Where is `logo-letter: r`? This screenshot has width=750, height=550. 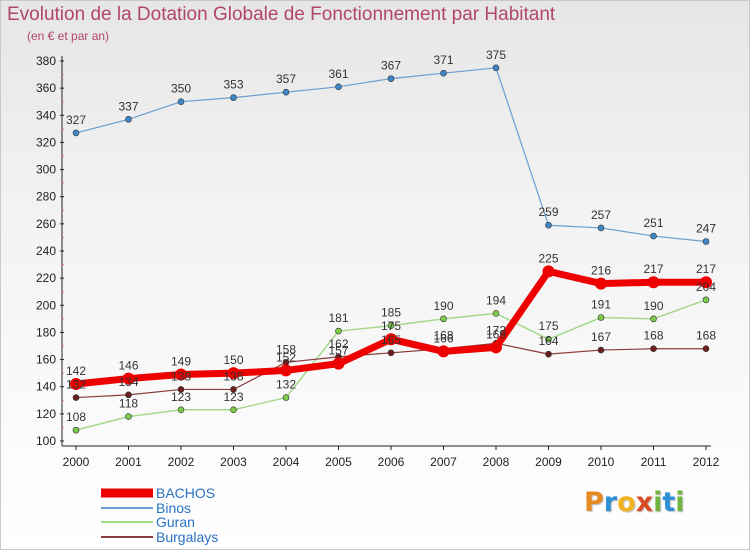 logo-letter: r is located at coordinates (610, 502).